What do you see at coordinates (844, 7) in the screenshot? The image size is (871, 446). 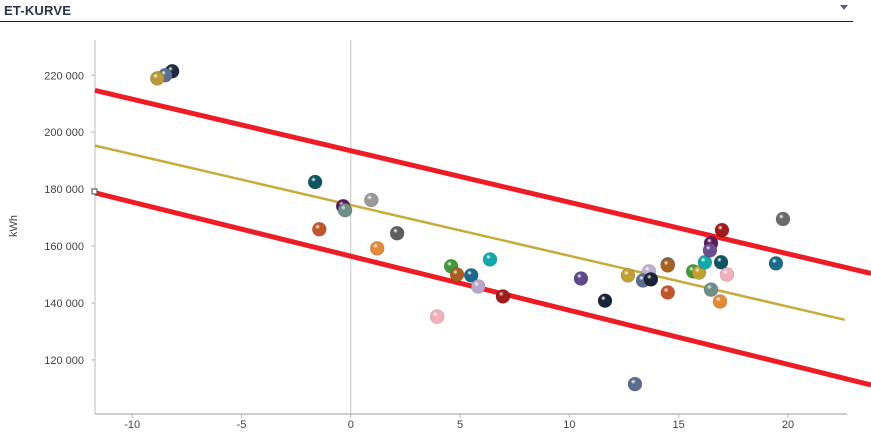 I see `caret-down-icon` at bounding box center [844, 7].